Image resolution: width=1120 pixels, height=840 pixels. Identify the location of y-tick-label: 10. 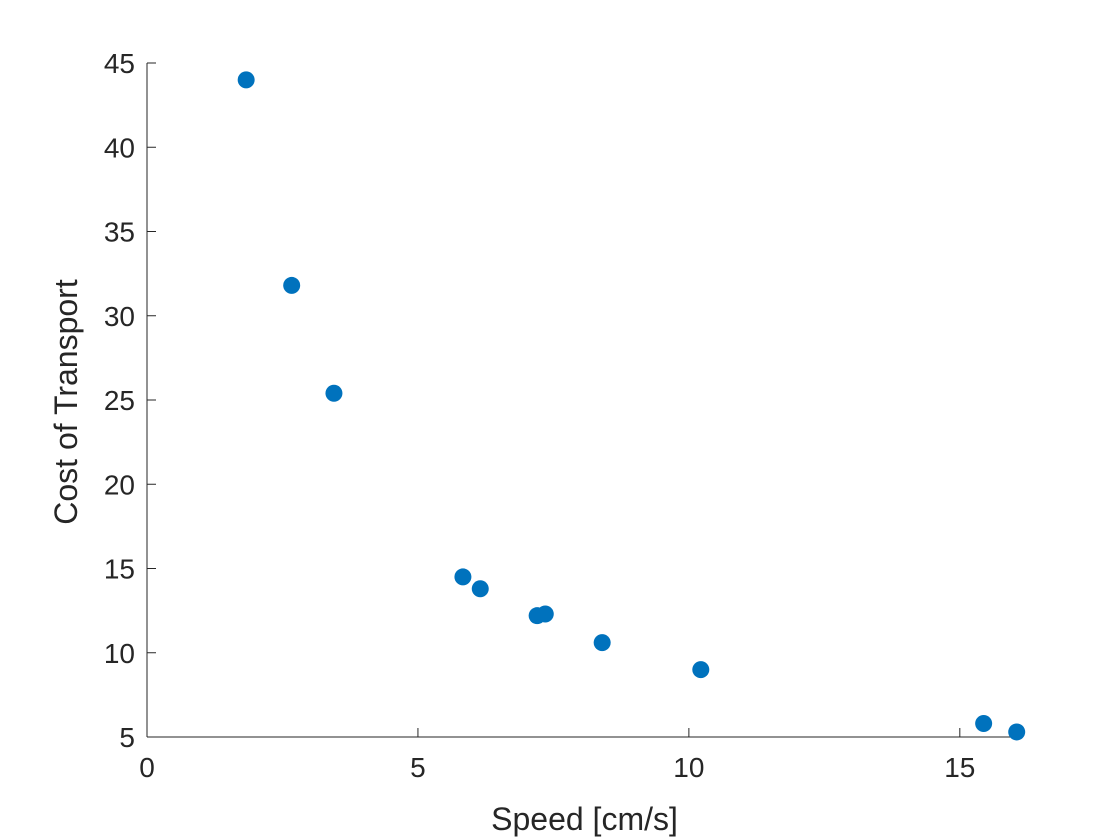
(119, 653).